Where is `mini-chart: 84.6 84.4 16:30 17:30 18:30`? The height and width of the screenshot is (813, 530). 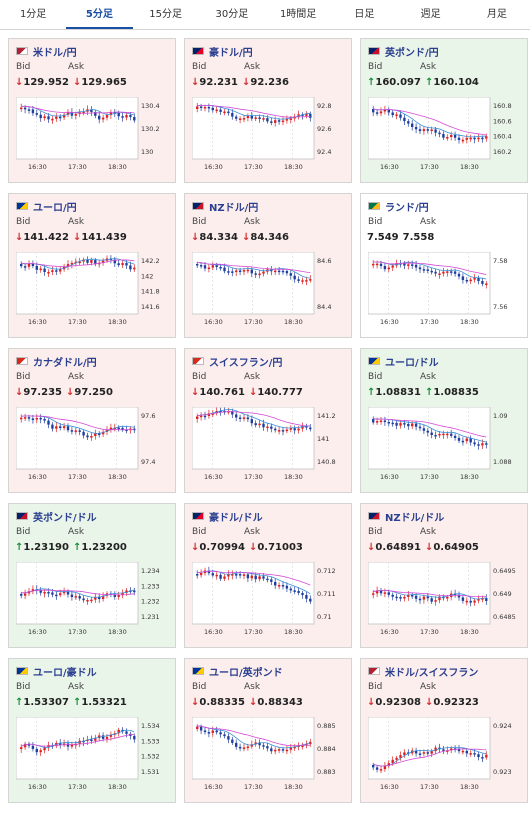 mini-chart: 84.6 84.4 16:30 17:30 18:30 is located at coordinates (268, 292).